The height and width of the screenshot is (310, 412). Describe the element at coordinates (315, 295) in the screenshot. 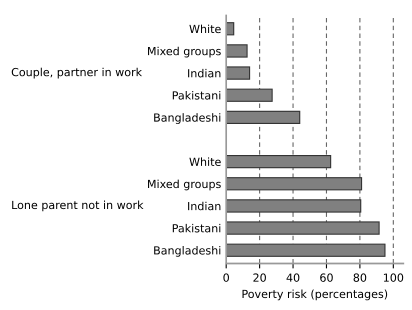

I see `x-axis-title: Poverty risk (percentages)` at that location.